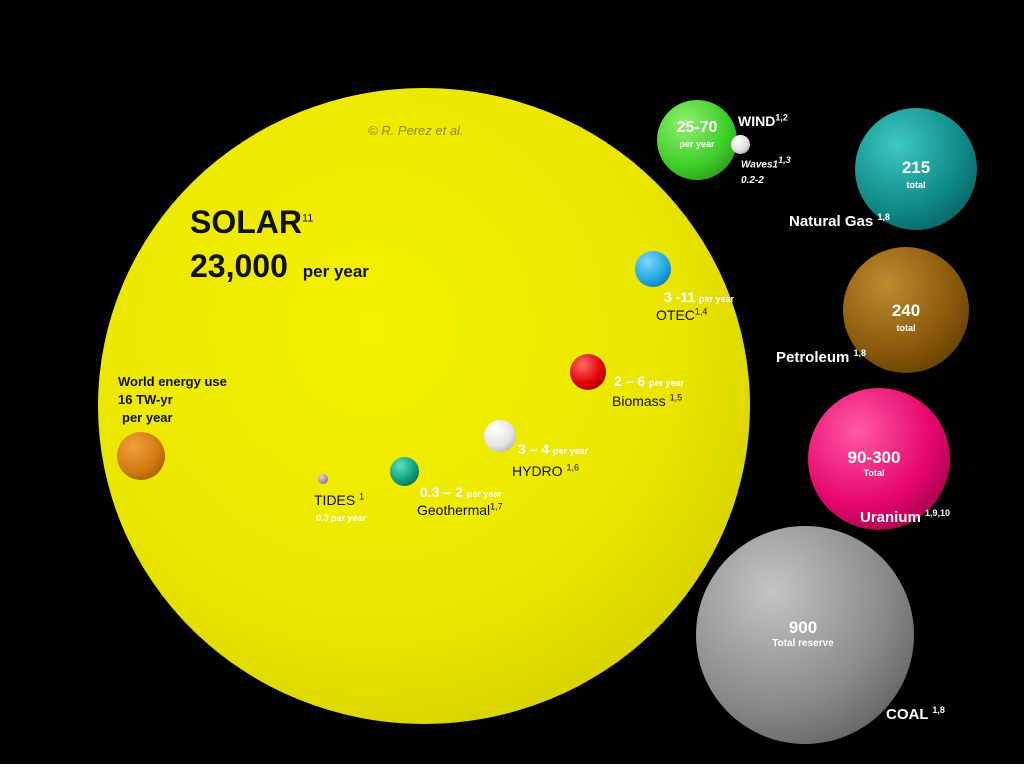 This screenshot has height=768, width=1024. Describe the element at coordinates (860, 353) in the screenshot. I see `petroleum-ref: 1,8` at that location.